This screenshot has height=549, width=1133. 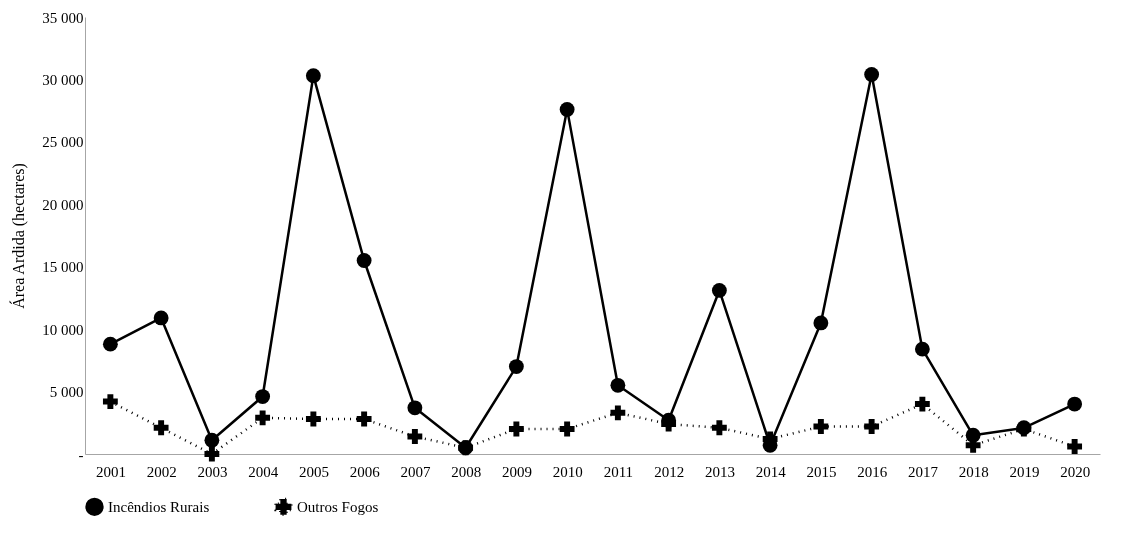 I want to click on y-tick-label: 25 000, so click(x=63, y=142).